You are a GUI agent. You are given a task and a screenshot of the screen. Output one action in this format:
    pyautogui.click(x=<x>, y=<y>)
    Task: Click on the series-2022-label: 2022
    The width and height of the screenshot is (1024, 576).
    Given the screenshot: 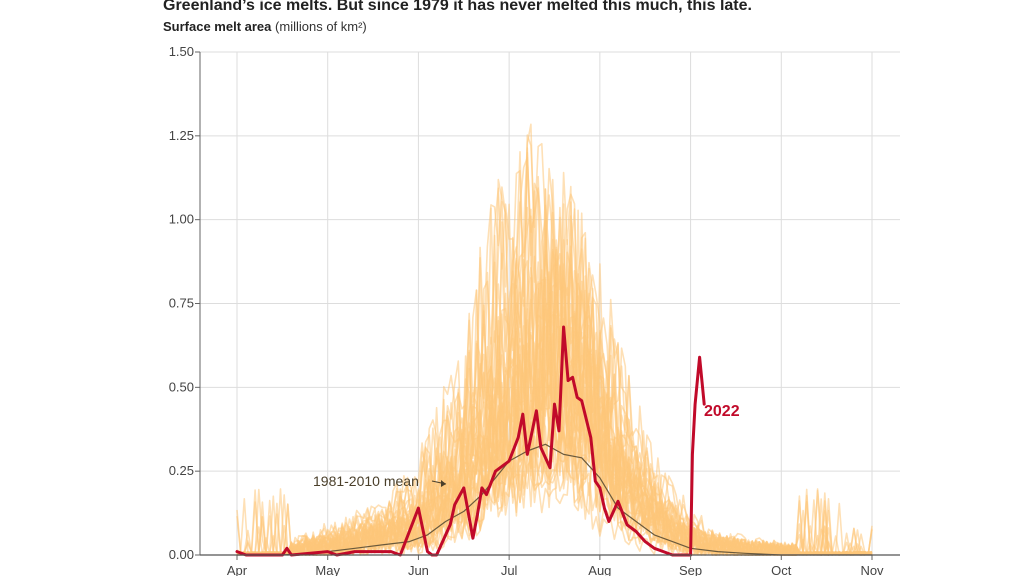 What is the action you would take?
    pyautogui.click(x=722, y=411)
    